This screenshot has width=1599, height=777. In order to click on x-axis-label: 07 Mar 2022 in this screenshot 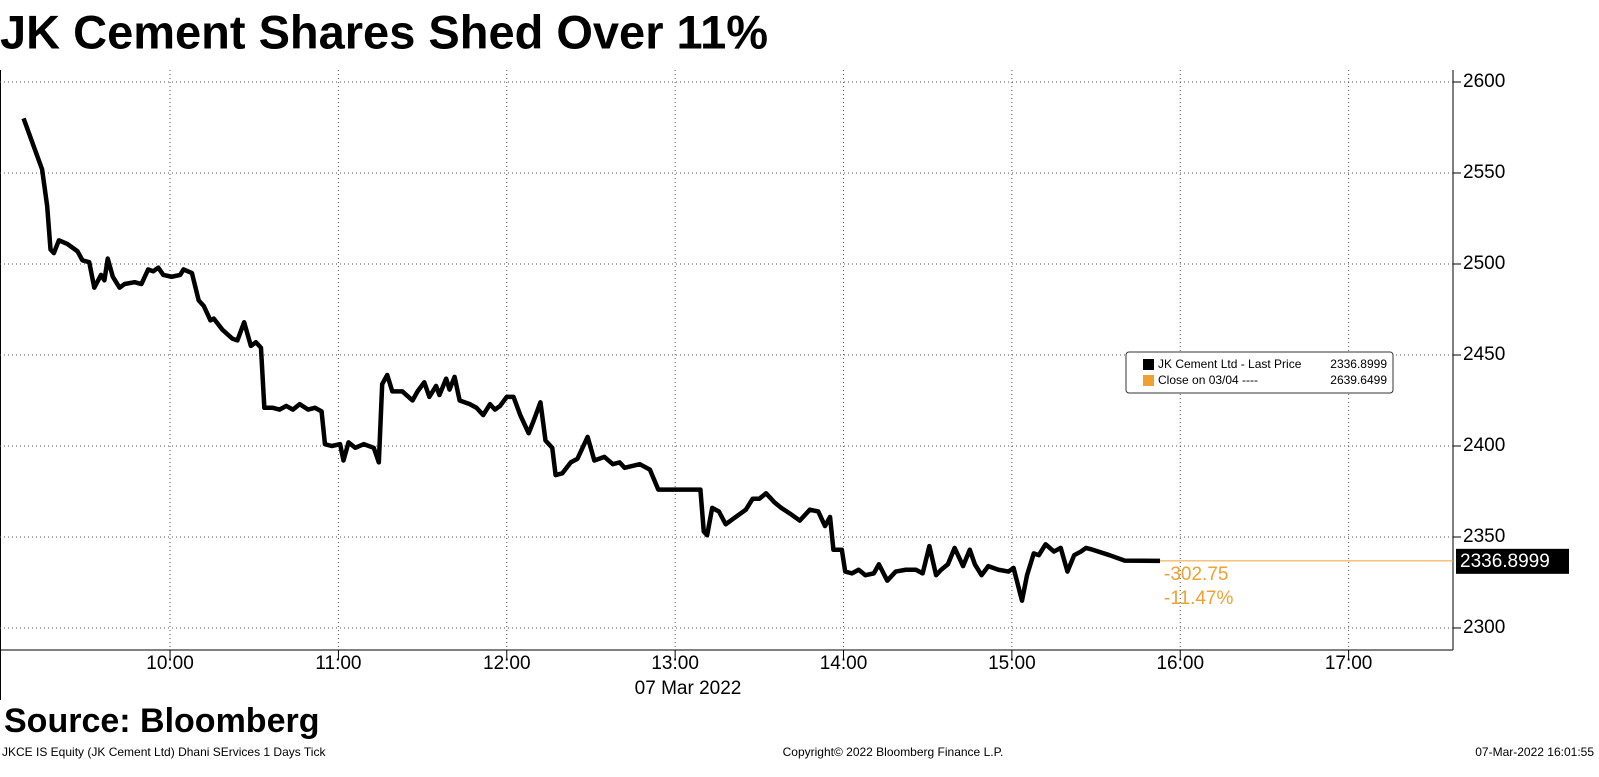, I will do `click(688, 688)`.